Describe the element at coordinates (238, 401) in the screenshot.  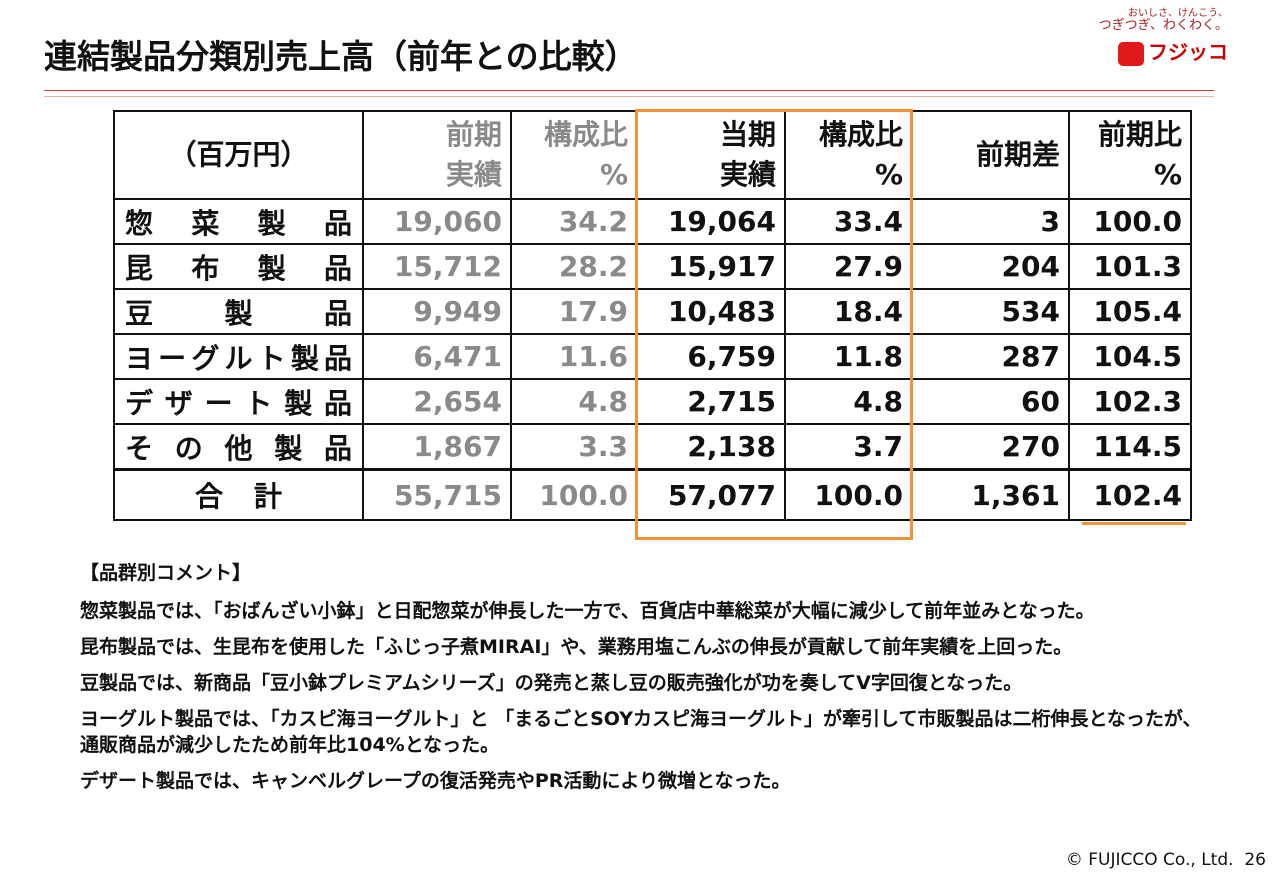
I see `row-label: デザート製品` at that location.